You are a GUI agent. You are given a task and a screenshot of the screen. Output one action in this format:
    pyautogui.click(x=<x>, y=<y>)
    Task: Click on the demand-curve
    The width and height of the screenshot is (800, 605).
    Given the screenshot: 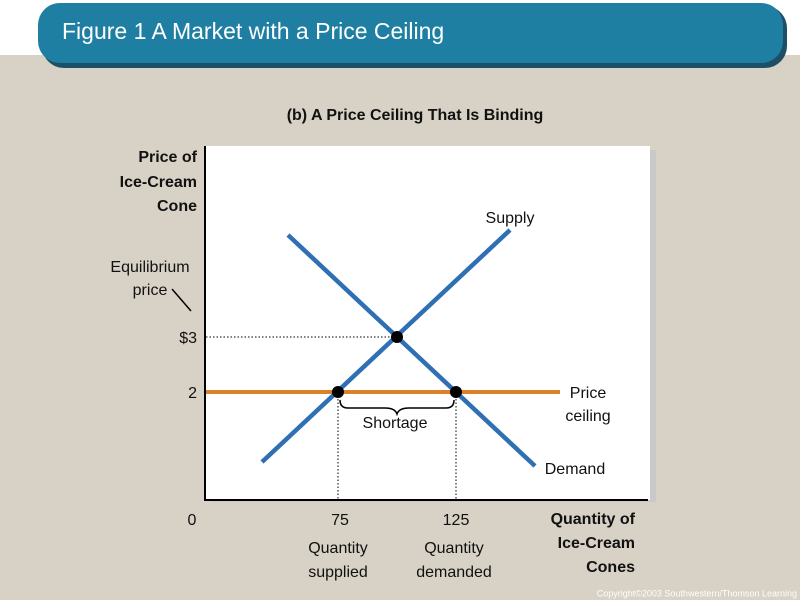 What is the action you would take?
    pyautogui.click(x=411, y=350)
    